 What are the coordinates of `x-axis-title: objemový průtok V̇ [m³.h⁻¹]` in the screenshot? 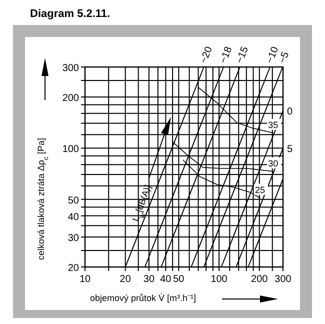 It's located at (143, 297).